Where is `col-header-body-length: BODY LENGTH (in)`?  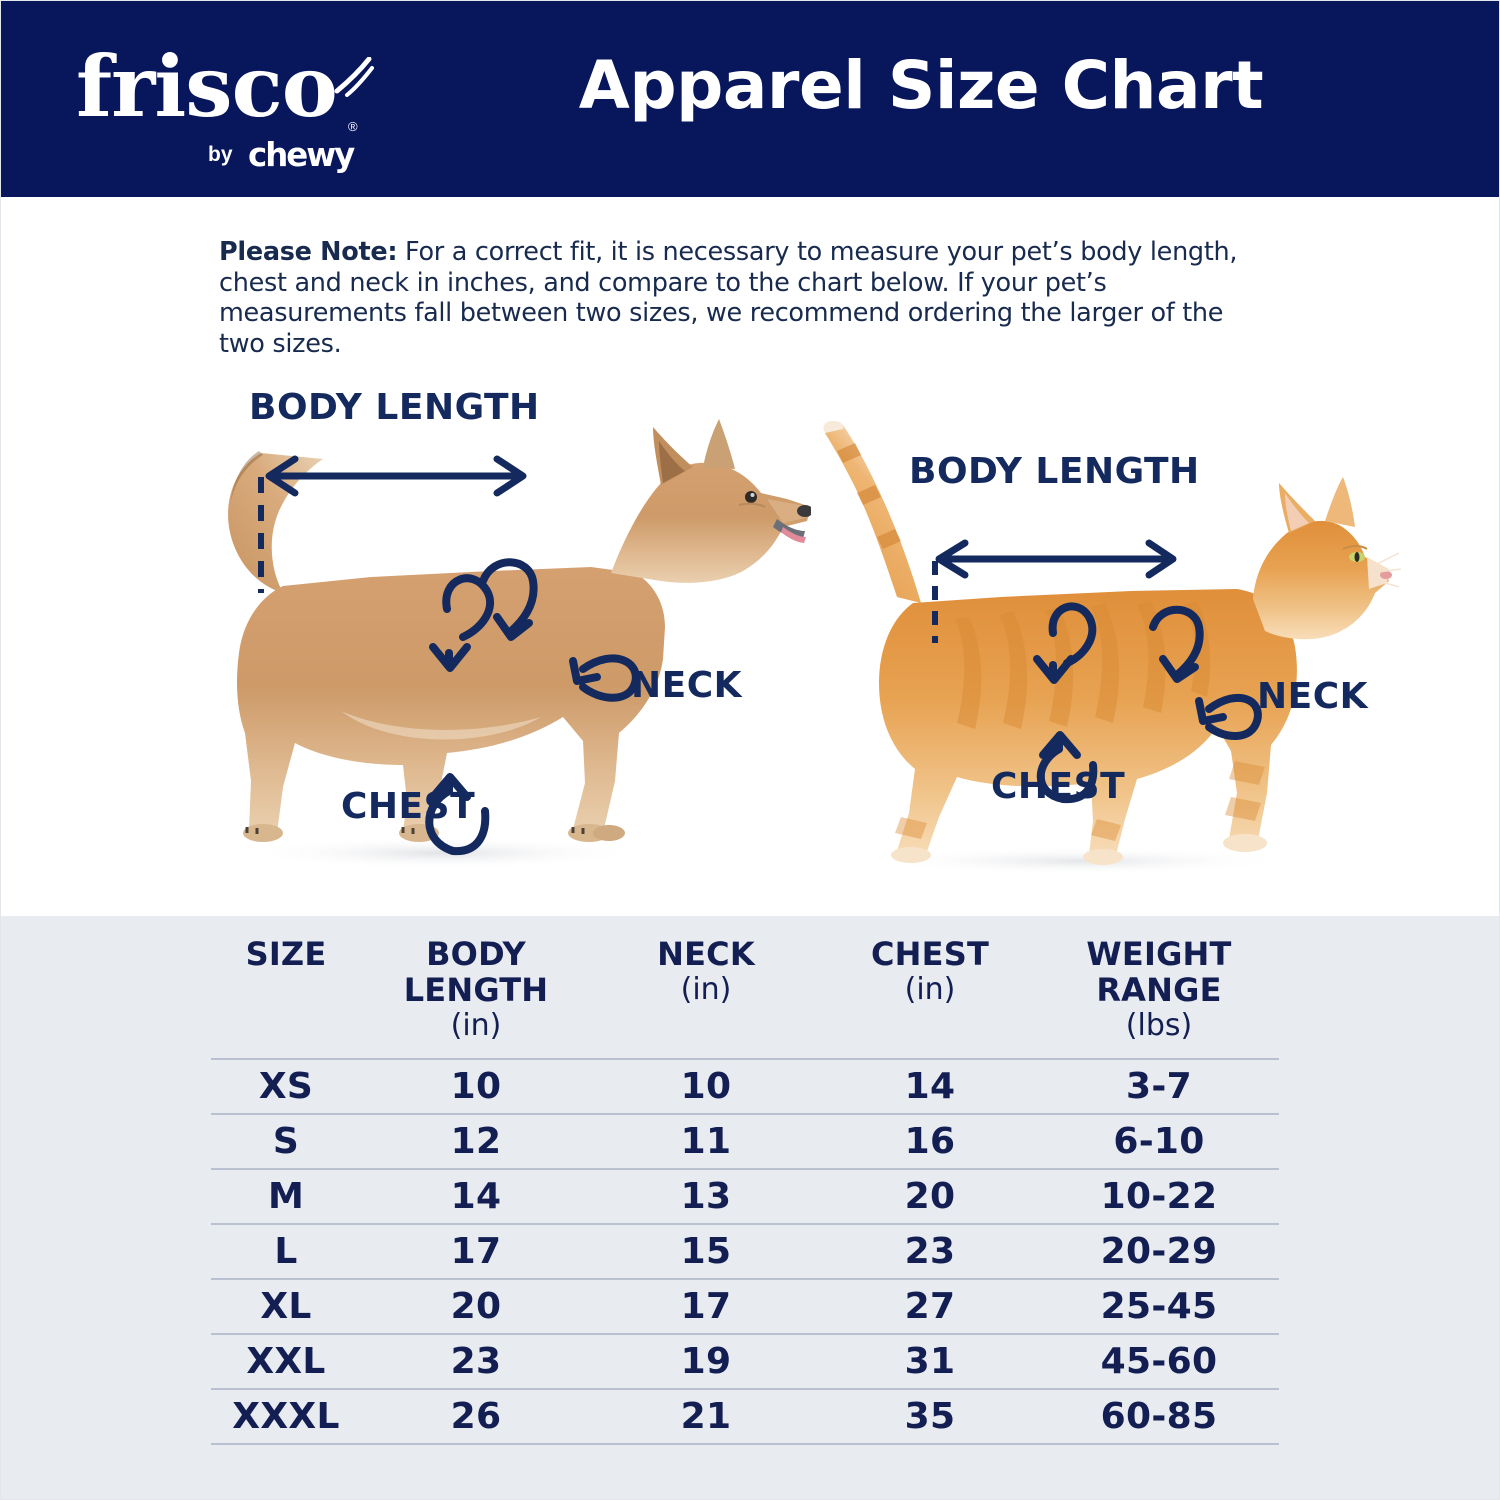
col-header-body-length: BODY LENGTH (in) is located at coordinates (476, 997).